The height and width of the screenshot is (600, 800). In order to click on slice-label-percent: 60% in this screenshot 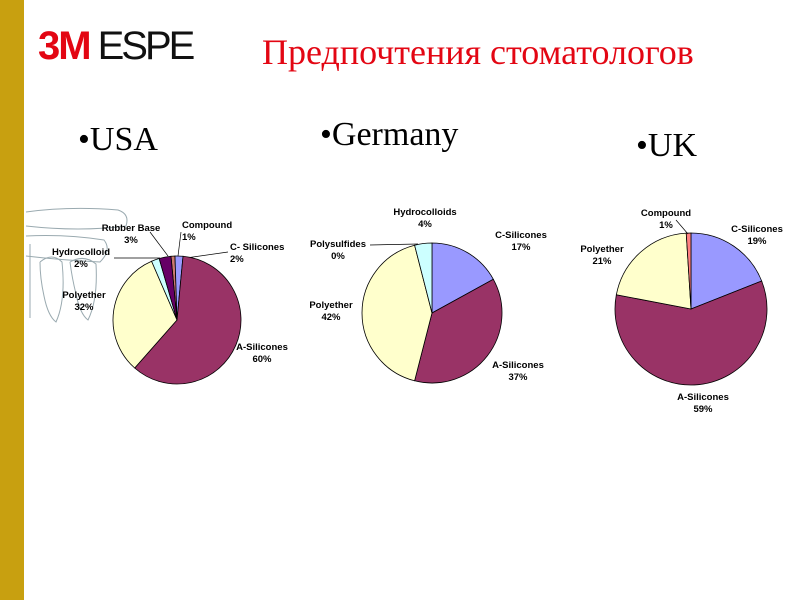, I will do `click(262, 359)`.